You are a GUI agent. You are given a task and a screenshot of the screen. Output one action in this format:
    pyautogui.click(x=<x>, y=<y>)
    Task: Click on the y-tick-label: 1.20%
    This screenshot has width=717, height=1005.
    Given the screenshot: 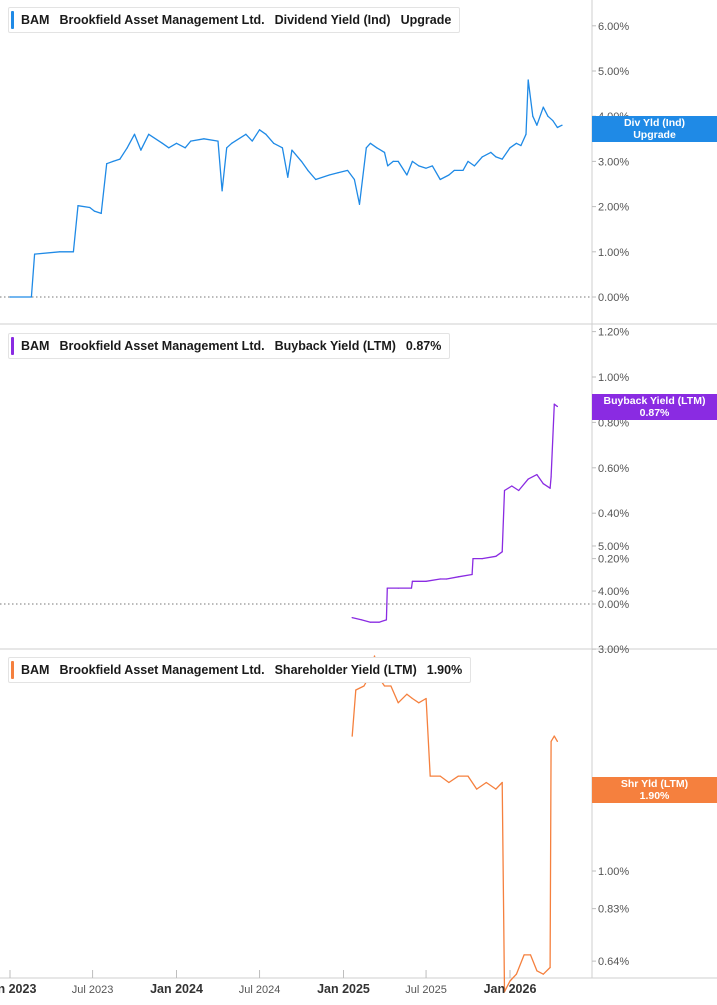 What is the action you would take?
    pyautogui.click(x=613, y=333)
    